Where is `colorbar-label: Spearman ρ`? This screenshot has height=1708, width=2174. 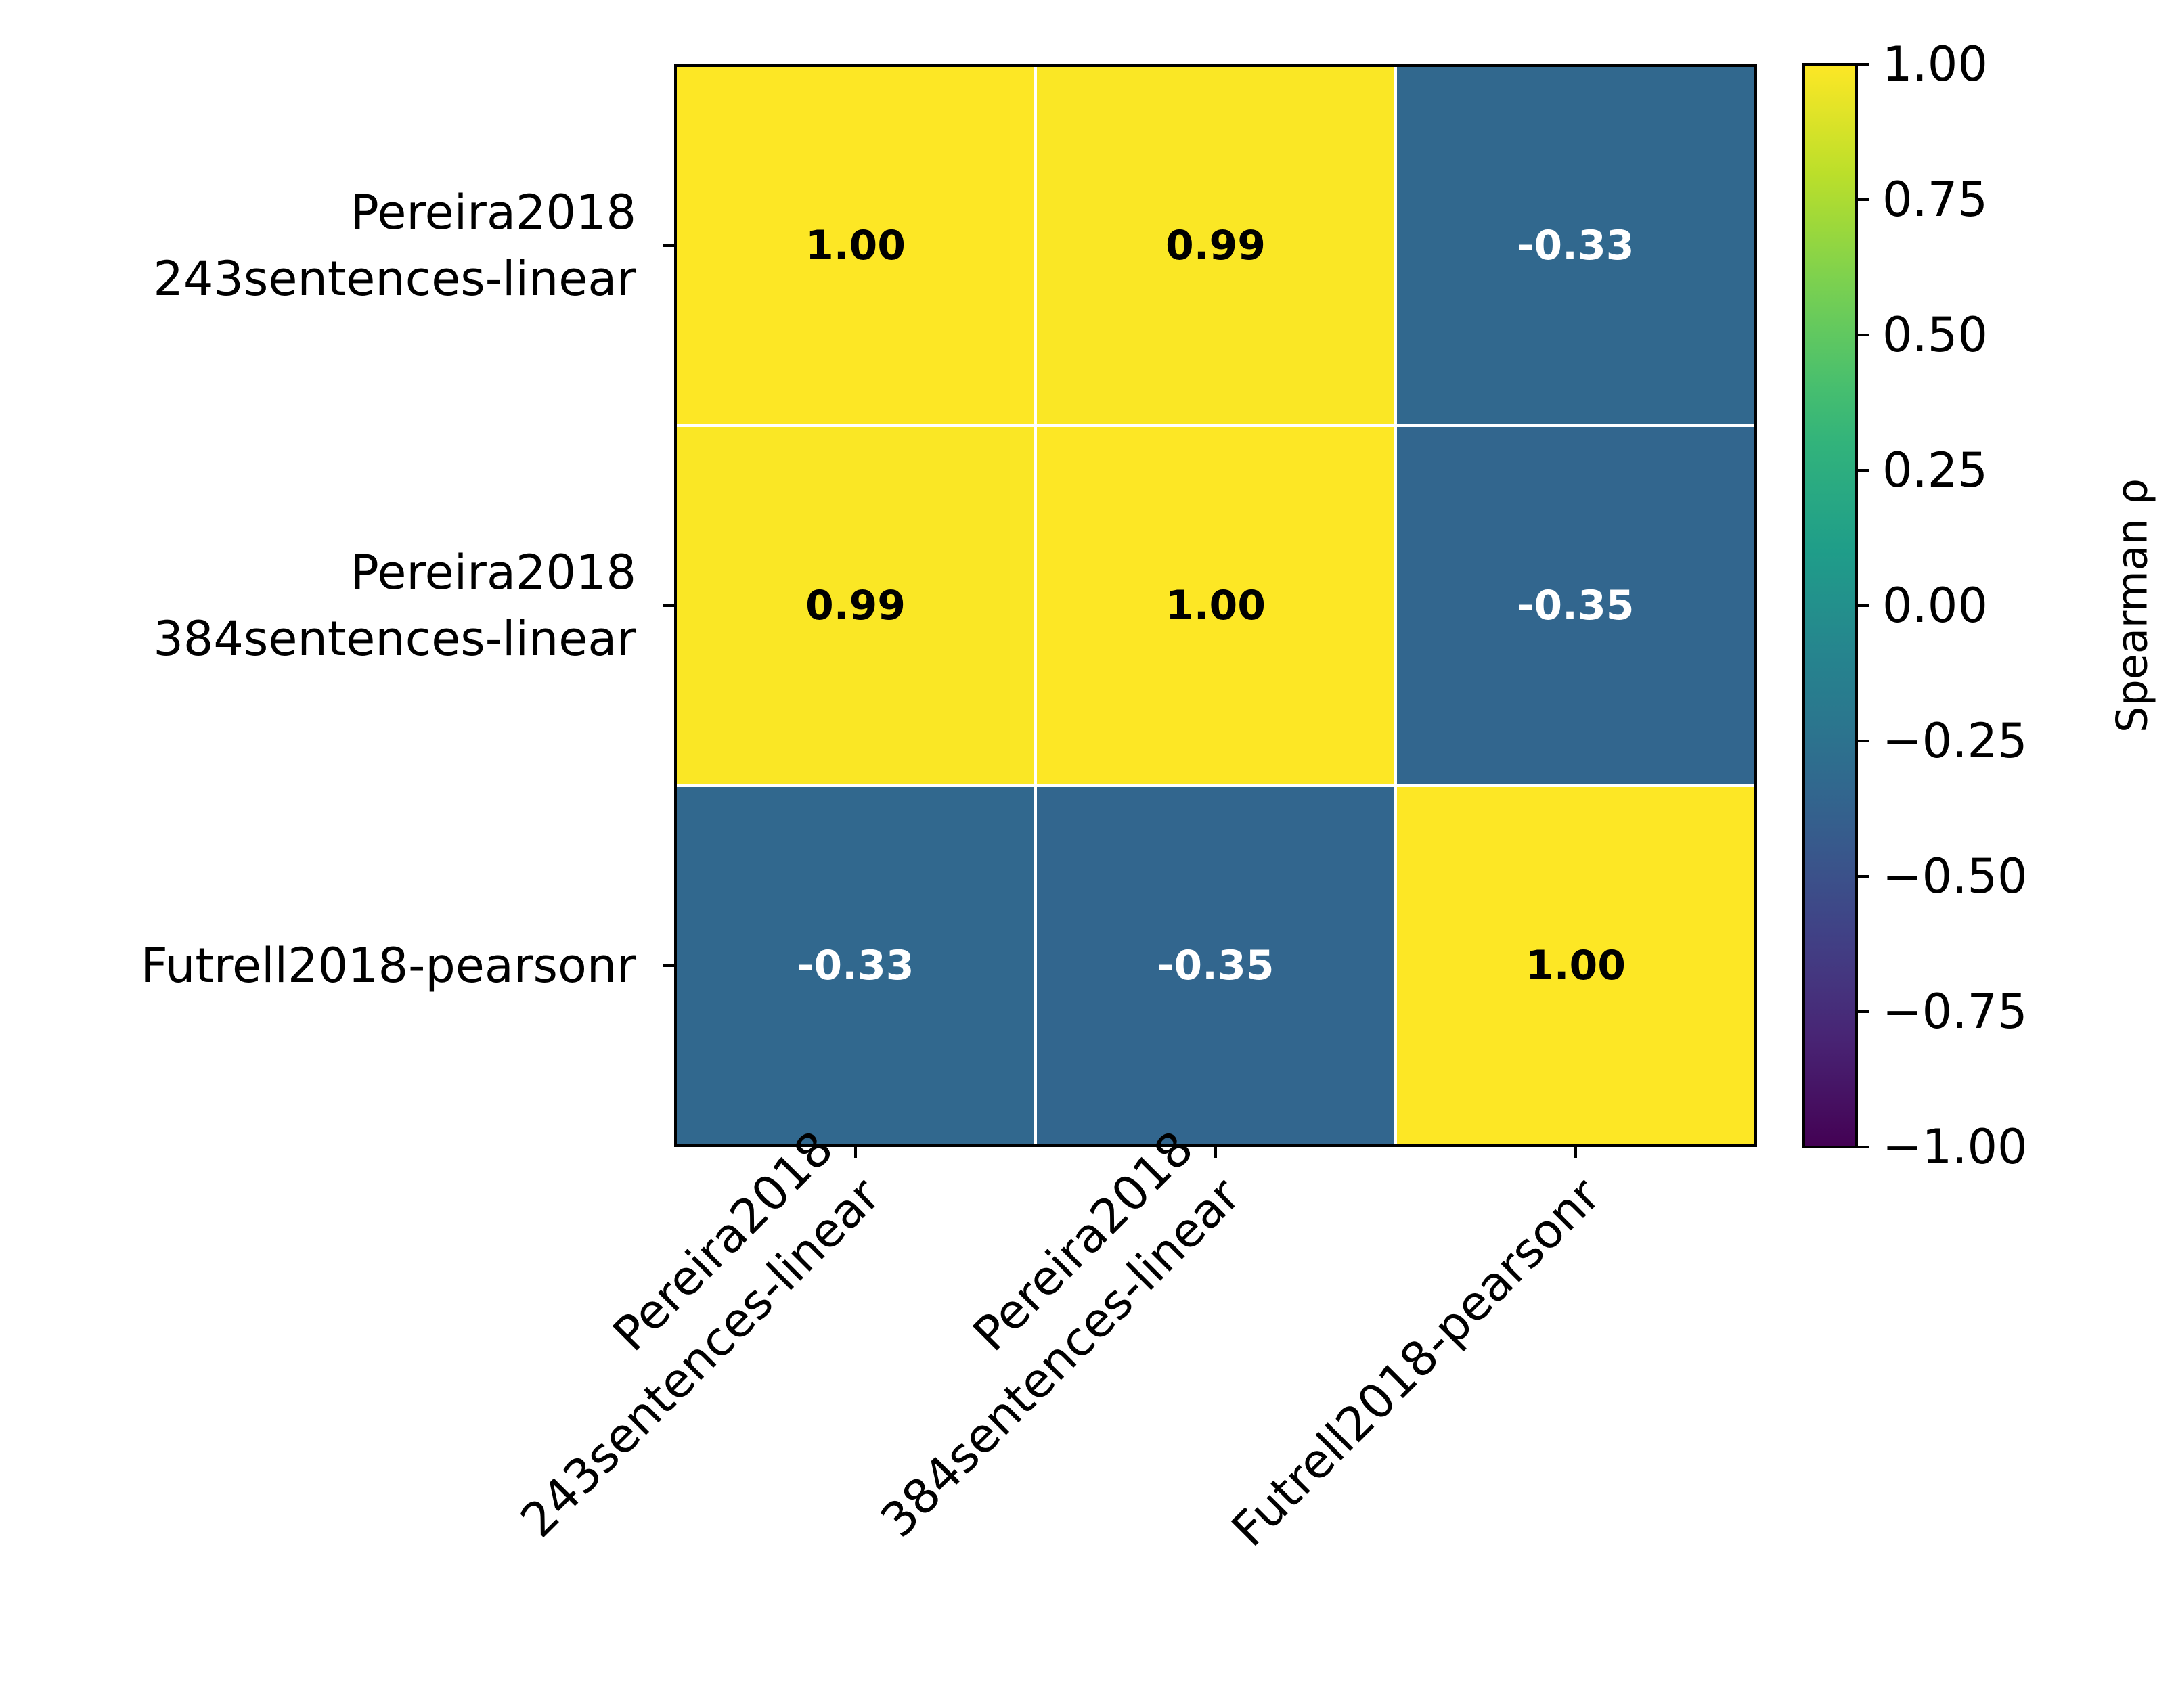 colorbar-label: Spearman ρ is located at coordinates (2132, 605).